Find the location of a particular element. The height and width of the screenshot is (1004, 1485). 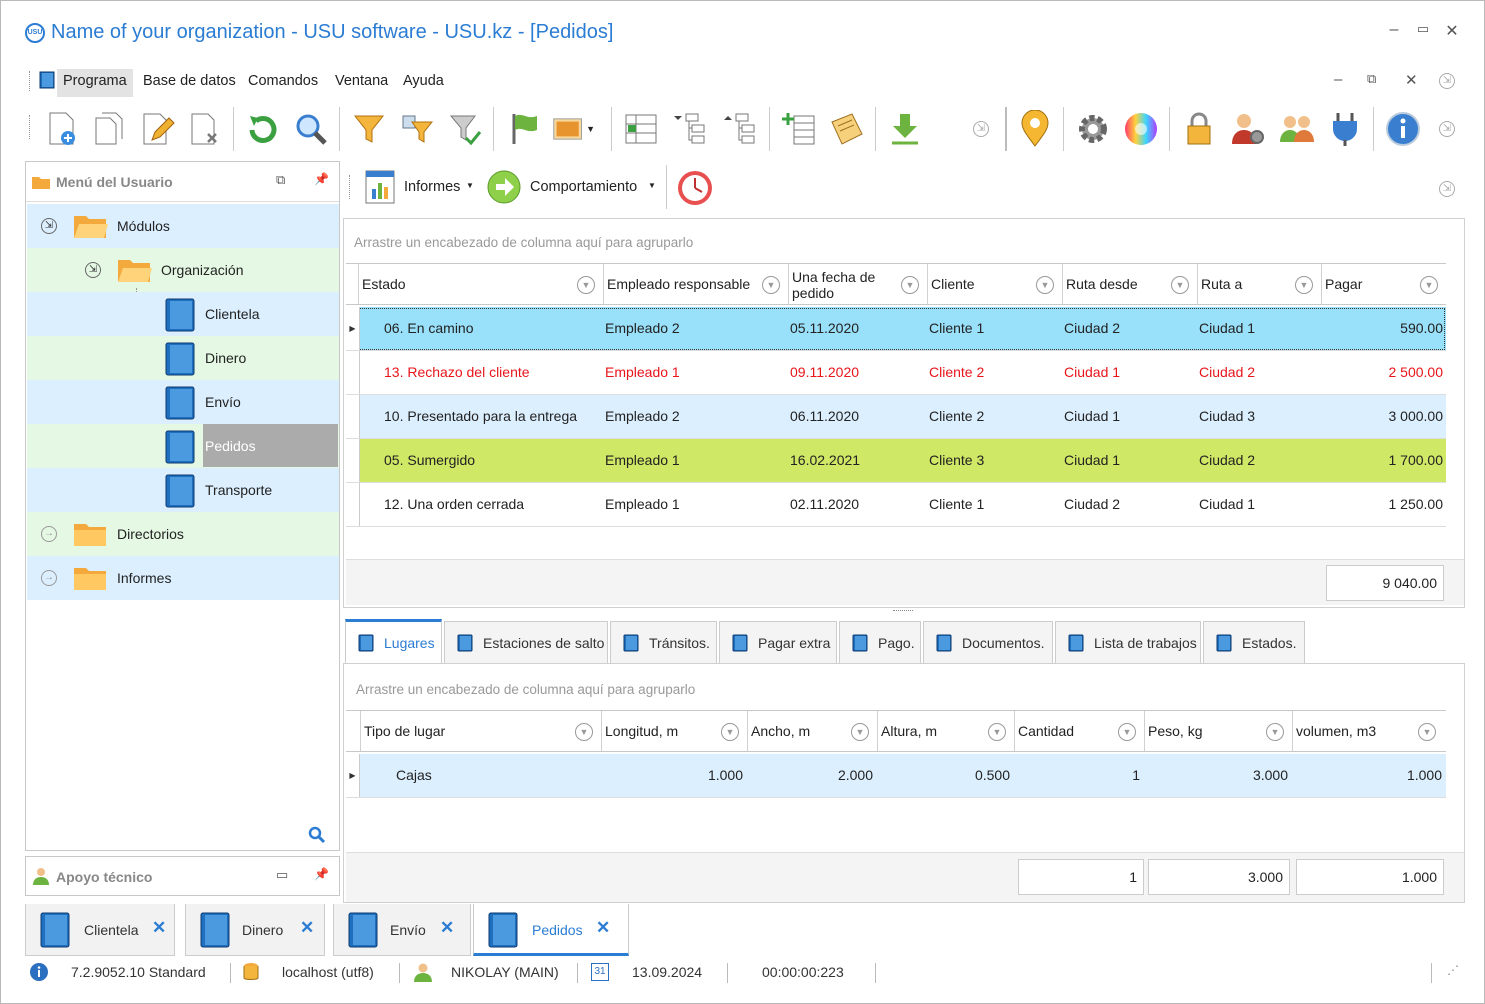

panel-restore-icon: ▭ is located at coordinates (282, 874).